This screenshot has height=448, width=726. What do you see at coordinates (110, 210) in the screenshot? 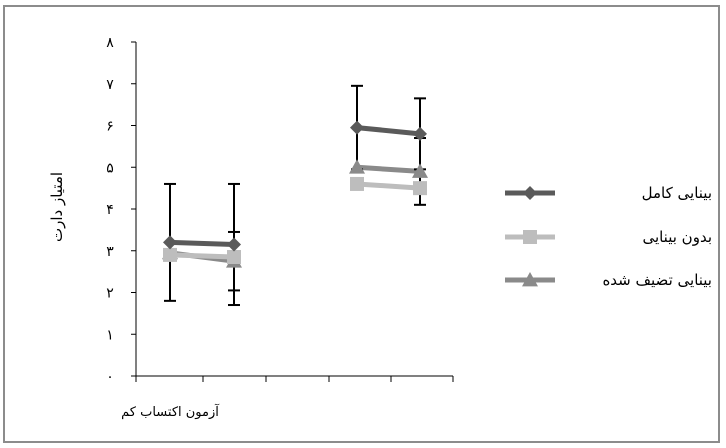
I see `y-tick-label: ۴` at bounding box center [110, 210].